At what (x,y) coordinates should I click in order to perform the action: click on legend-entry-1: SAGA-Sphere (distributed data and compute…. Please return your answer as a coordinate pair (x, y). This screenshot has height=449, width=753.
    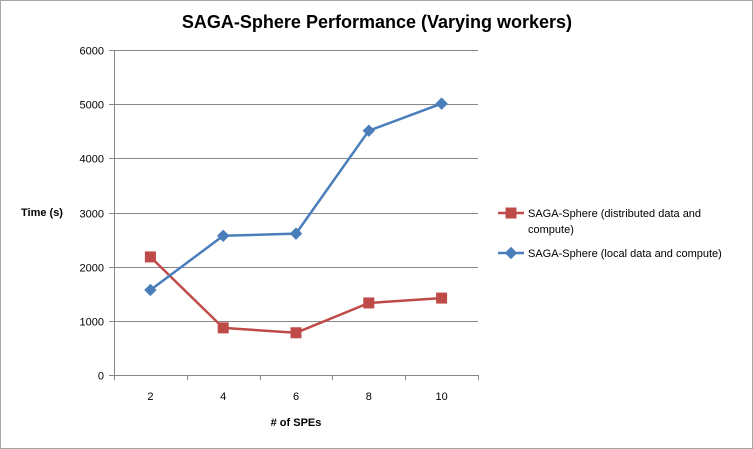
    Looking at the image, I should click on (599, 221).